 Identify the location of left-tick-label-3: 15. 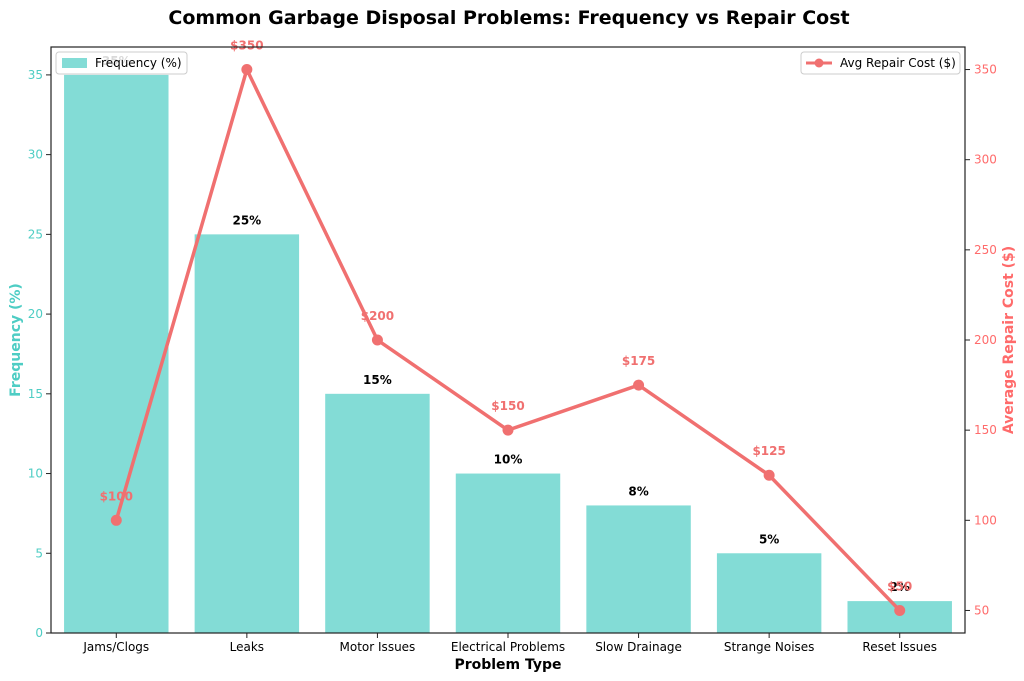
(35, 394).